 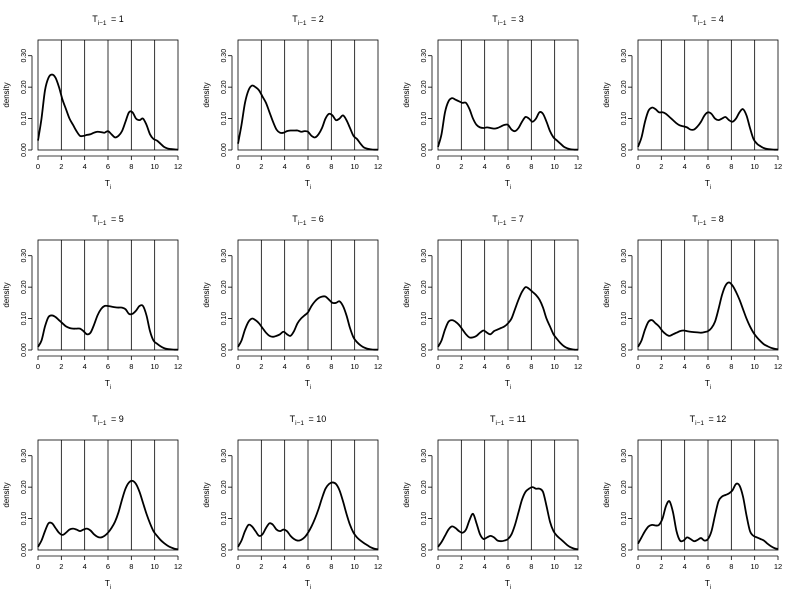 What do you see at coordinates (308, 420) in the screenshot?
I see `panel-title: Ti−1 = 10` at bounding box center [308, 420].